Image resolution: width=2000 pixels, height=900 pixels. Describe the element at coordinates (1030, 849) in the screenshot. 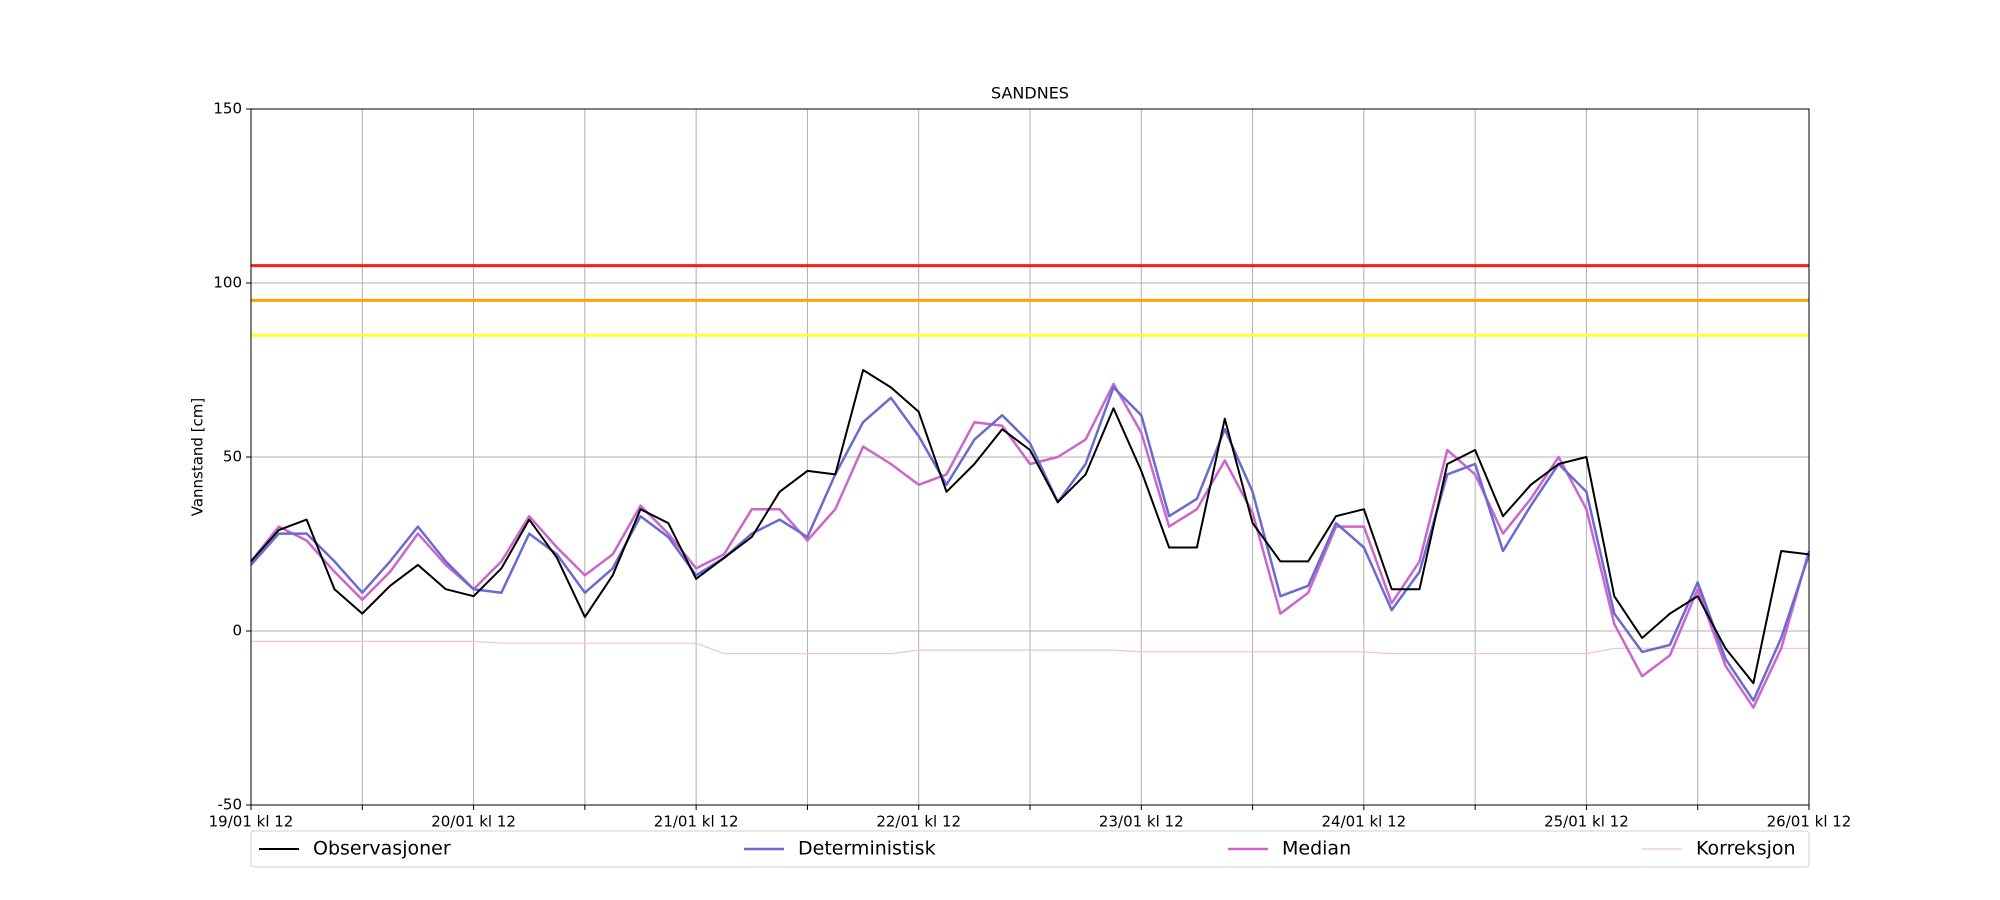

I see `legend-box` at that location.